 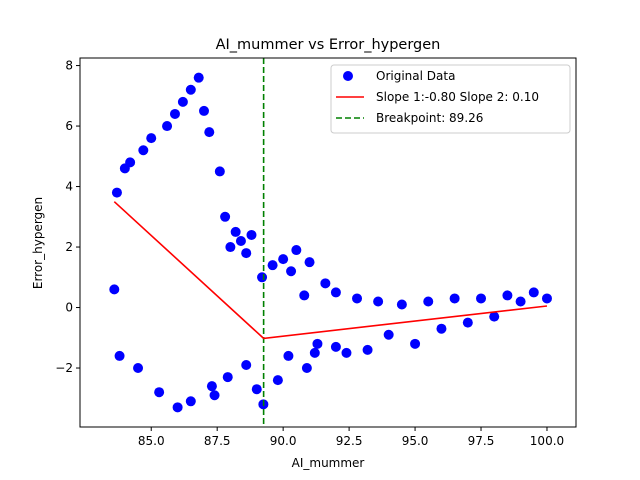 What do you see at coordinates (415, 441) in the screenshot?
I see `x-tick-label: 95.0` at bounding box center [415, 441].